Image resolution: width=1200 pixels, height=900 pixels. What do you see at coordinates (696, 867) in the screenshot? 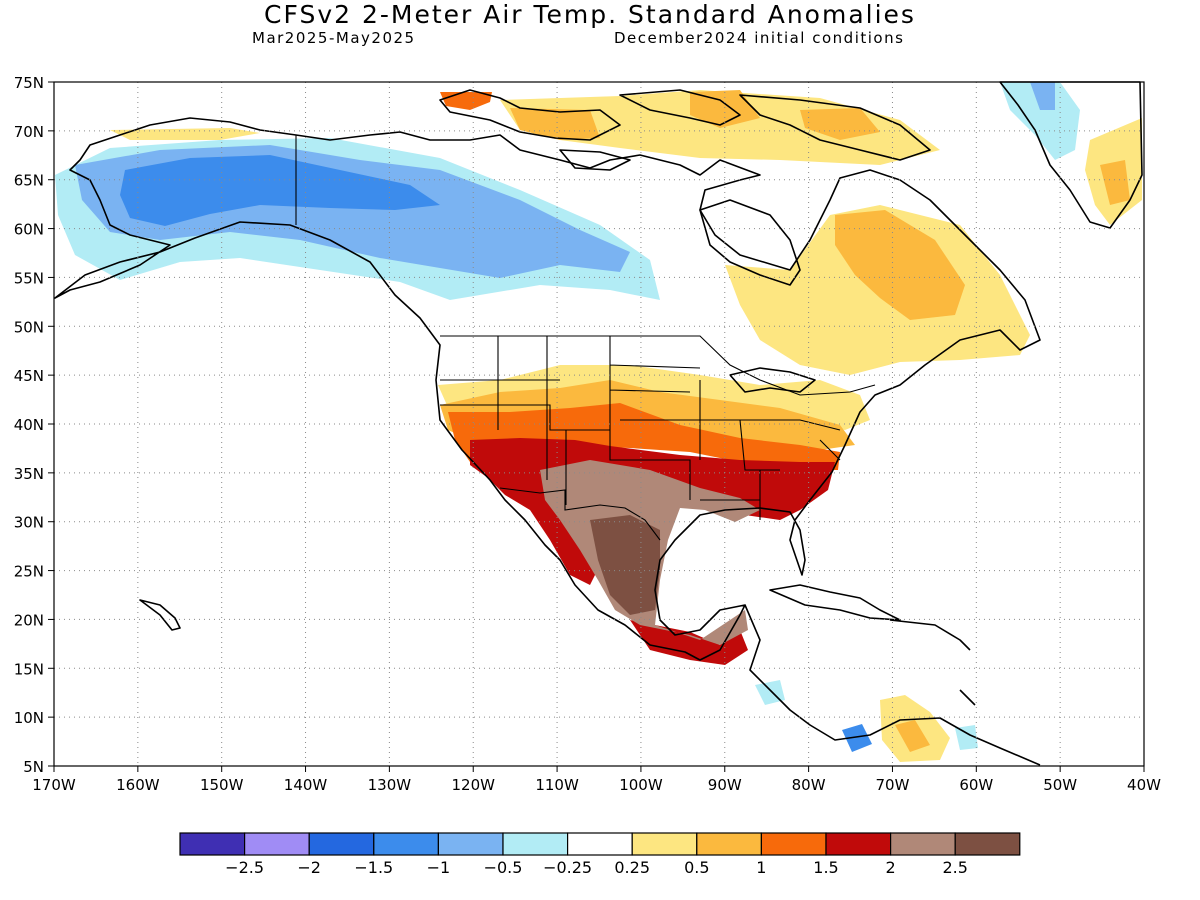
I see `colorbar-label: 0.5` at bounding box center [696, 867].